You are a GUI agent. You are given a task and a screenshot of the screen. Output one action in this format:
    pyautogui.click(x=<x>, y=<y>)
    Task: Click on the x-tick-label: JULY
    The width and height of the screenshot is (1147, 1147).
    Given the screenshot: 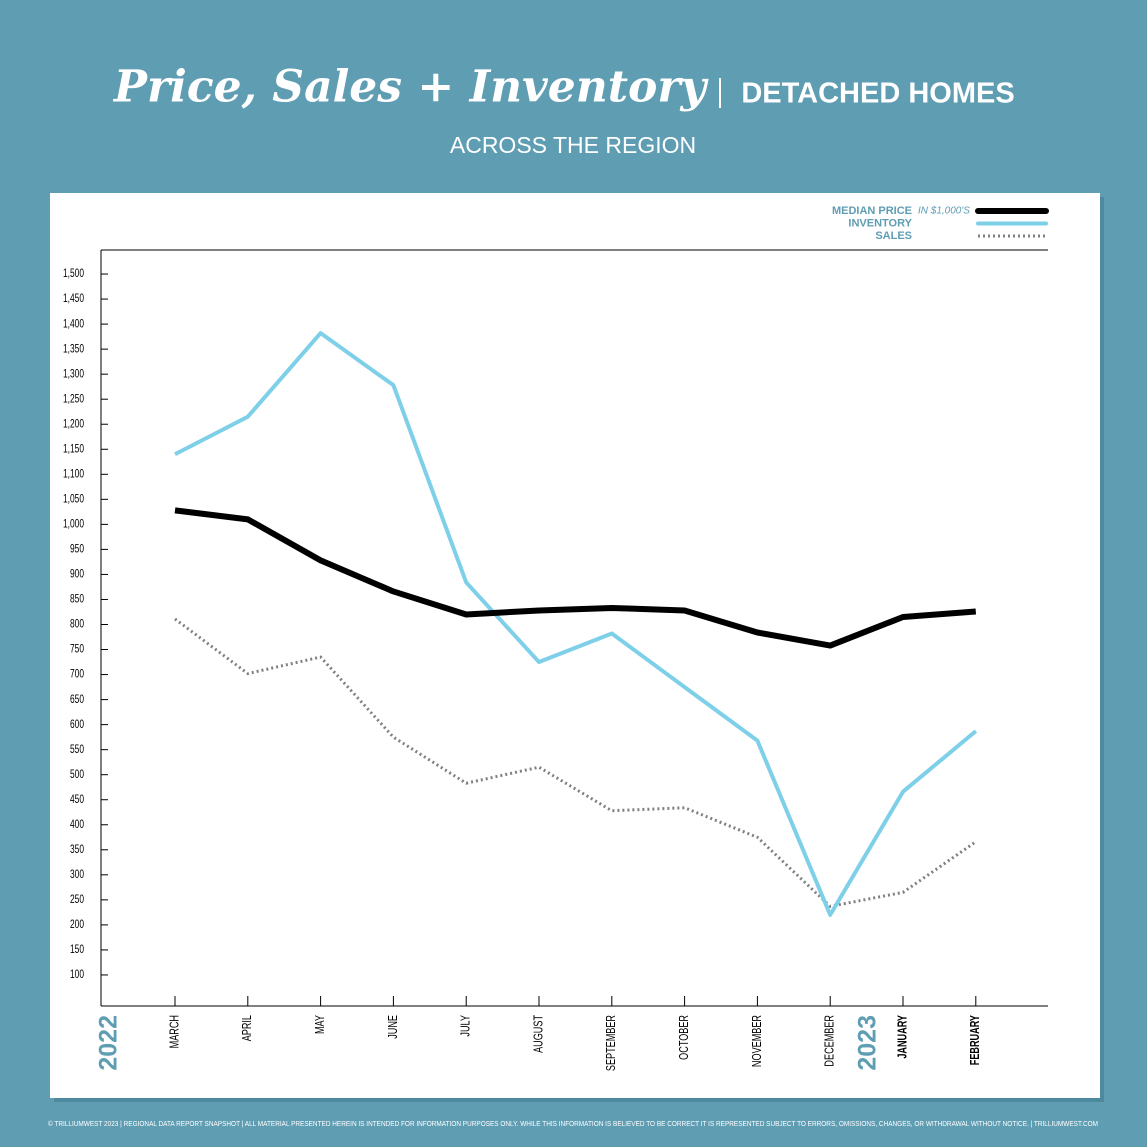 What is the action you would take?
    pyautogui.click(x=466, y=1026)
    